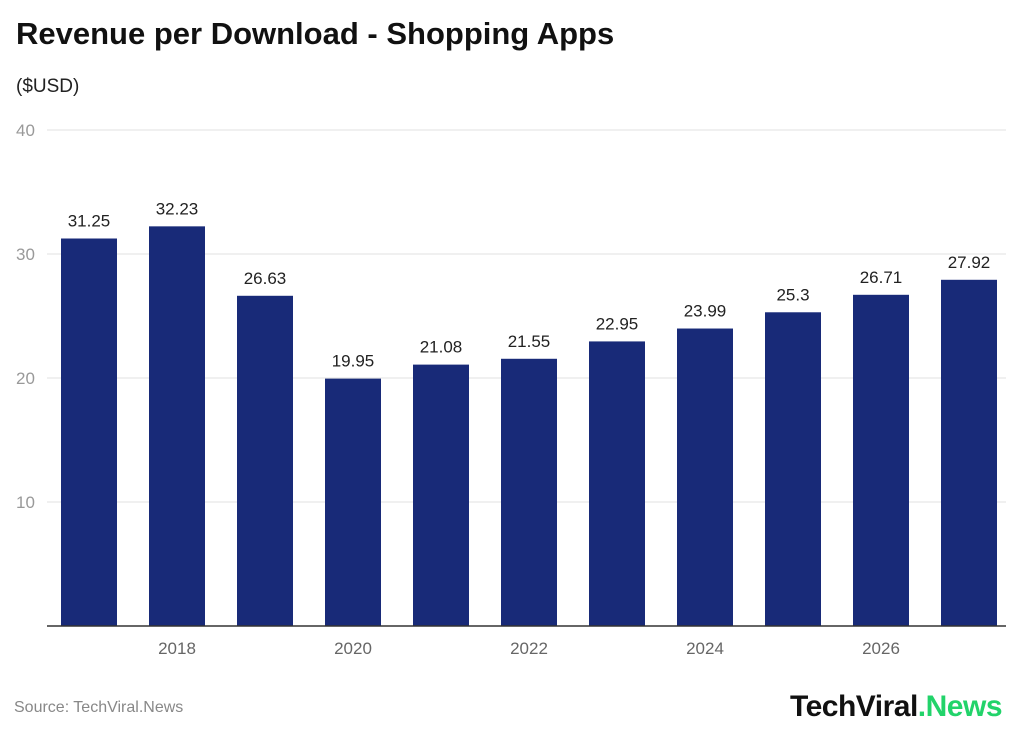 Image resolution: width=1024 pixels, height=735 pixels. Describe the element at coordinates (25, 502) in the screenshot. I see `y-tick-label: 10` at that location.